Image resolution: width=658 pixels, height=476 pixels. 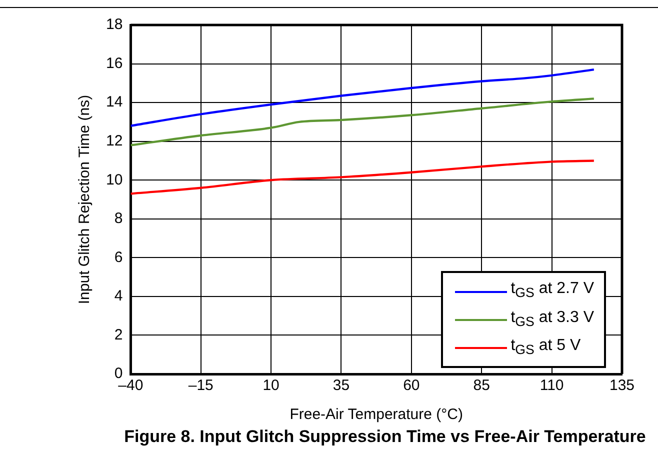 I want to click on y-tick-label: 2, so click(x=118, y=335).